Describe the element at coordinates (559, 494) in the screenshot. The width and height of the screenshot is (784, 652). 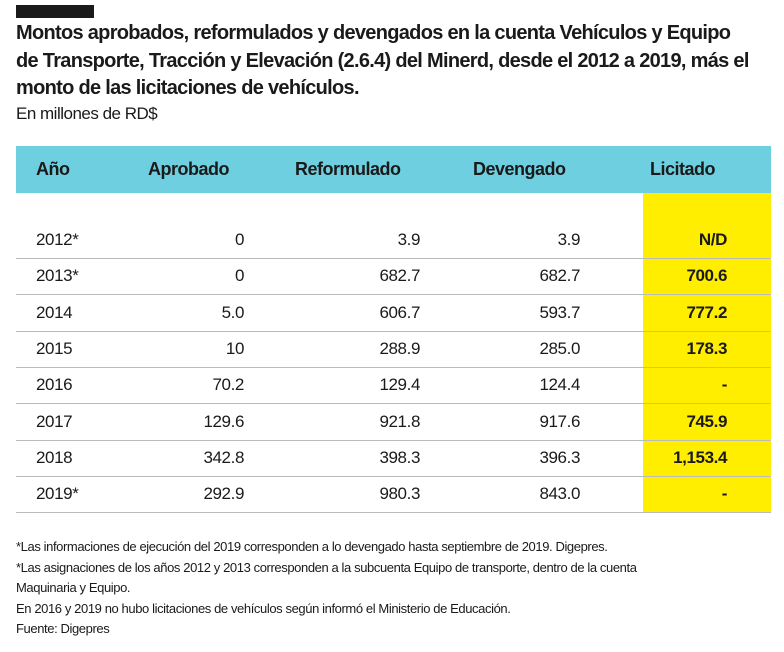
I see `cell-devengado: 843.0` at that location.